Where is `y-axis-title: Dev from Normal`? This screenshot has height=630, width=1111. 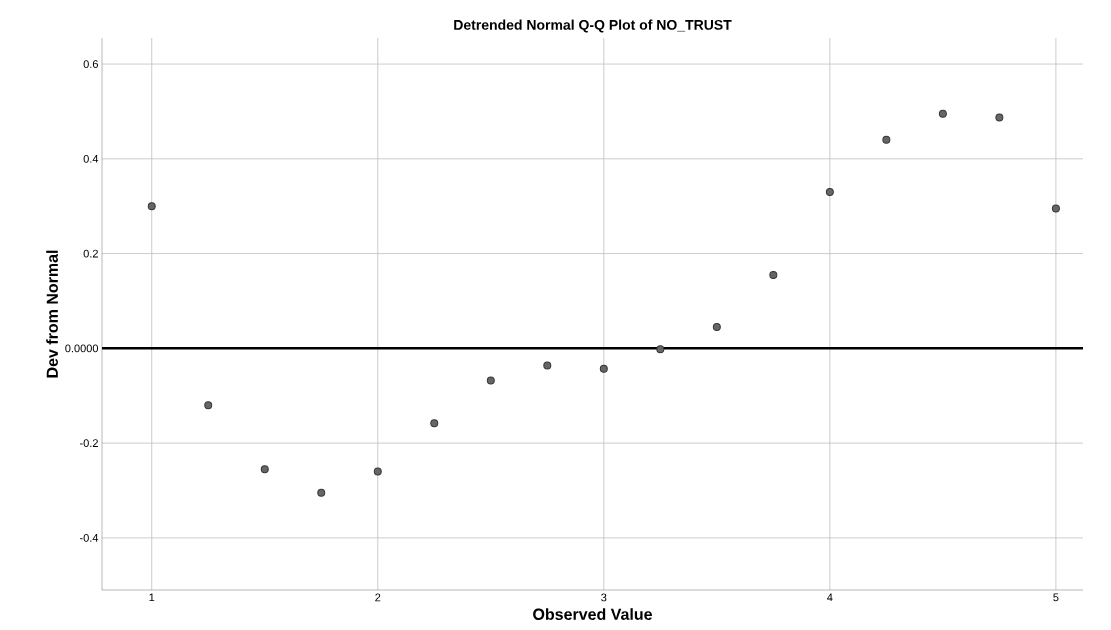
y-axis-title: Dev from Normal is located at coordinates (52, 314).